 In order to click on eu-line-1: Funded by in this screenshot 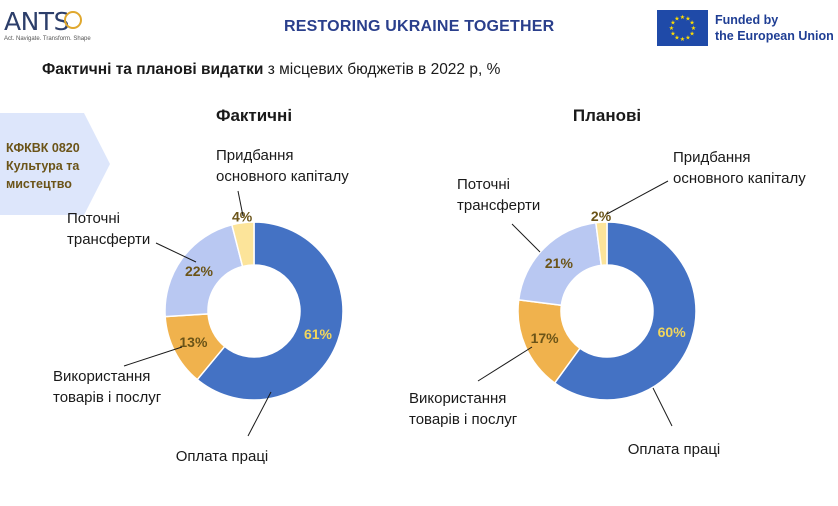, I will do `click(747, 20)`.